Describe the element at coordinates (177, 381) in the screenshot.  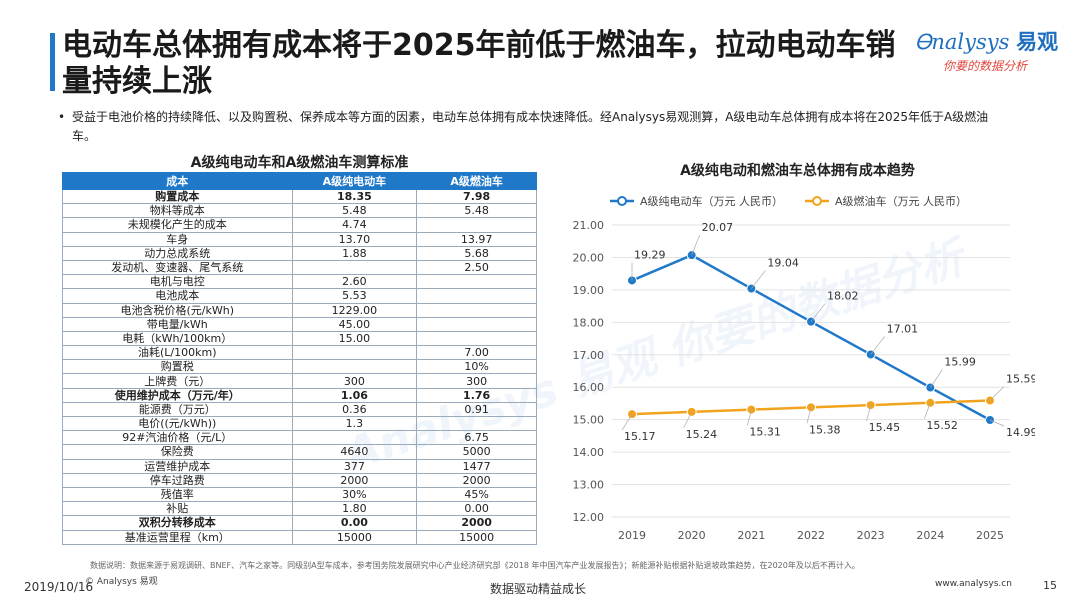
I see `table-cell-label: 上牌费（元）` at that location.